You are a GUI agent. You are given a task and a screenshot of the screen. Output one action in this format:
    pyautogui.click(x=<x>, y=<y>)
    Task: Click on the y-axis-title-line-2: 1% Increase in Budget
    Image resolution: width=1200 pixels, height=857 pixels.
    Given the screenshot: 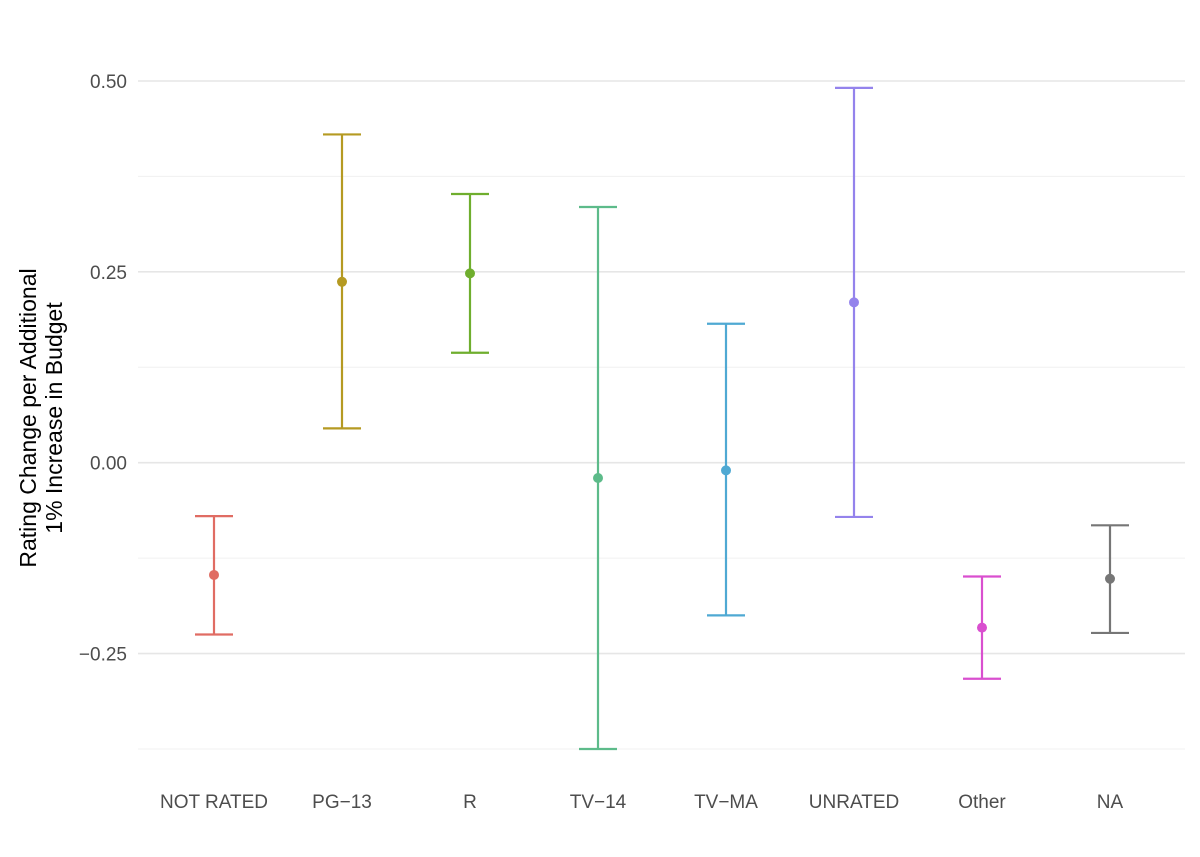 What is the action you would take?
    pyautogui.click(x=54, y=418)
    